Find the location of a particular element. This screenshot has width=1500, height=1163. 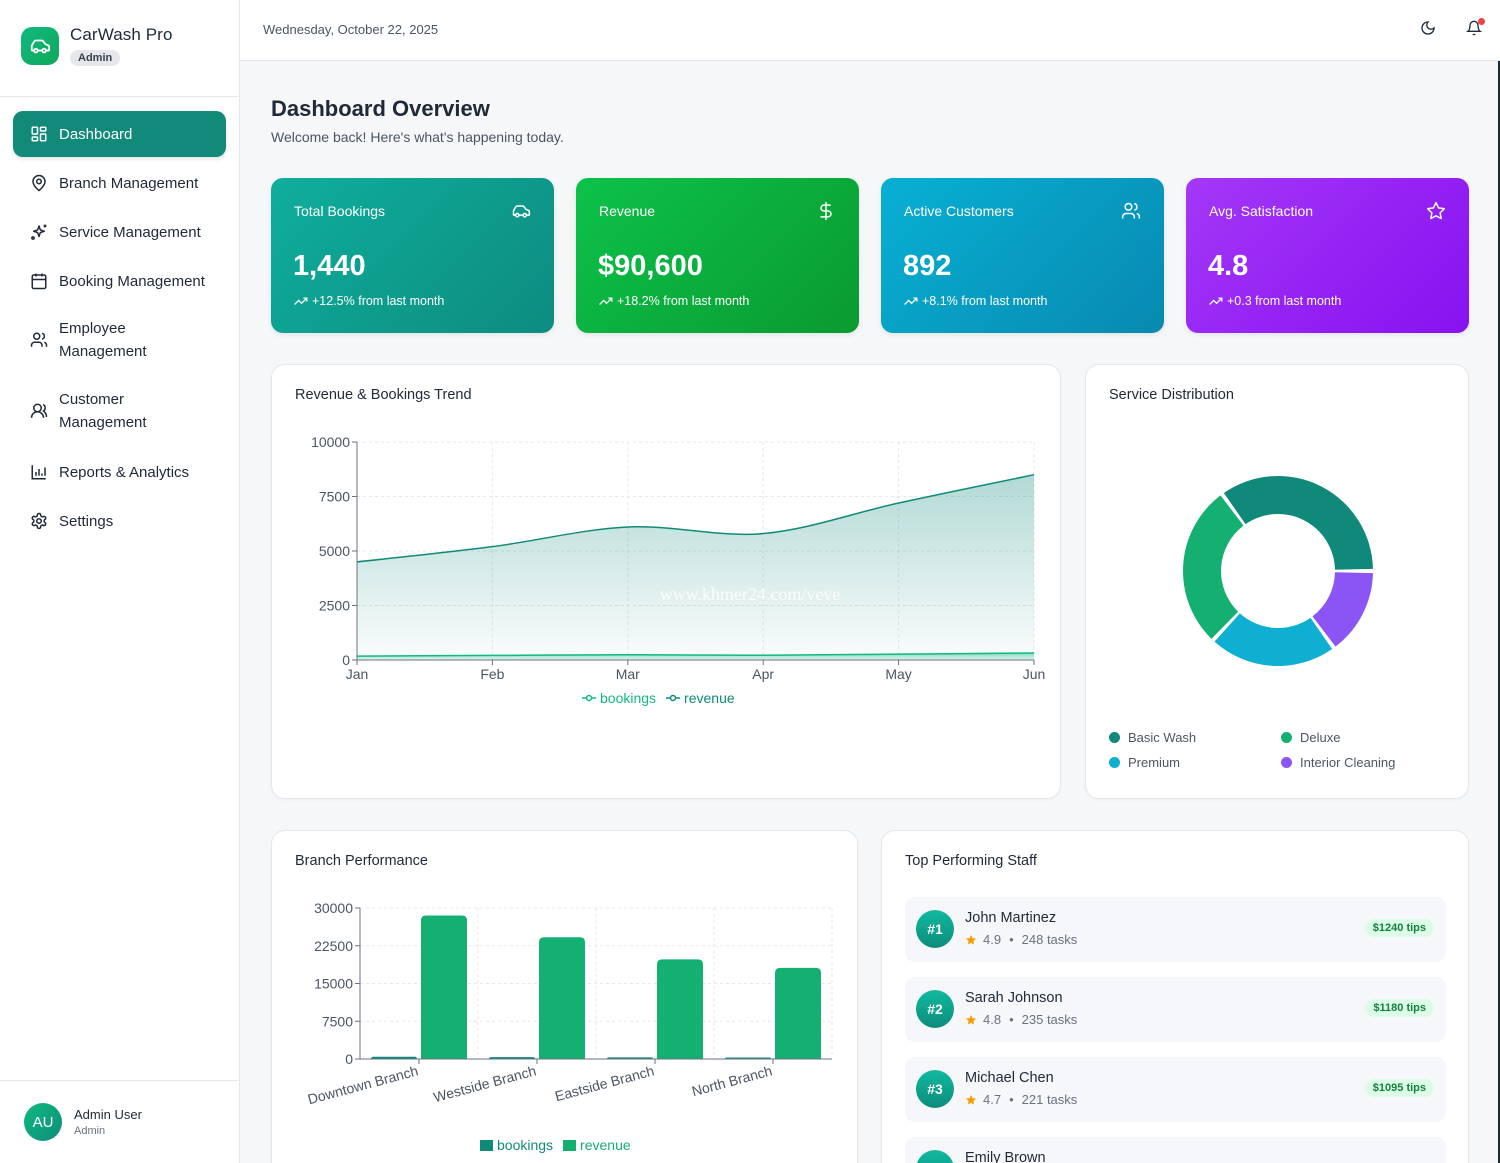

sidebar-item-settings: Settings is located at coordinates (119, 521).